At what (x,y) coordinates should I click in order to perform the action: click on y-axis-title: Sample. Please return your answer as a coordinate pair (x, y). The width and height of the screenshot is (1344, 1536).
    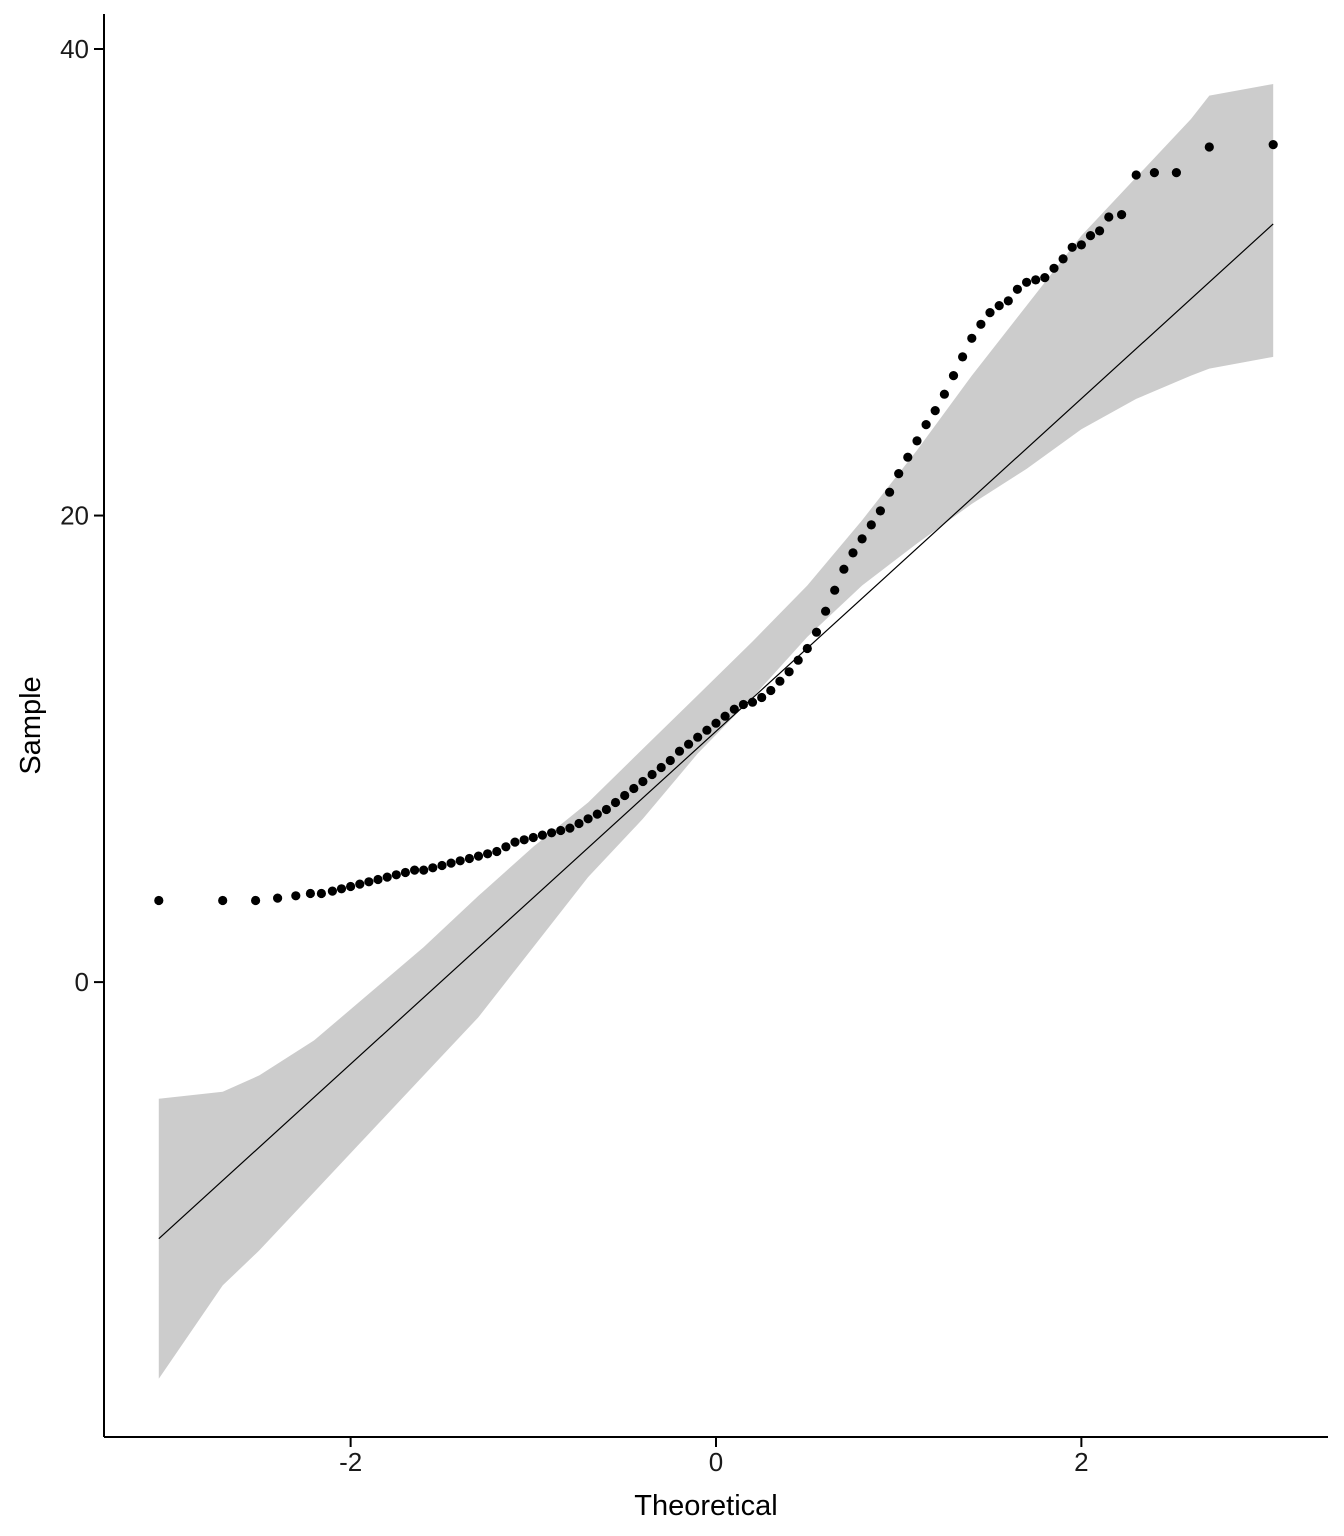
    Looking at the image, I should click on (31, 725).